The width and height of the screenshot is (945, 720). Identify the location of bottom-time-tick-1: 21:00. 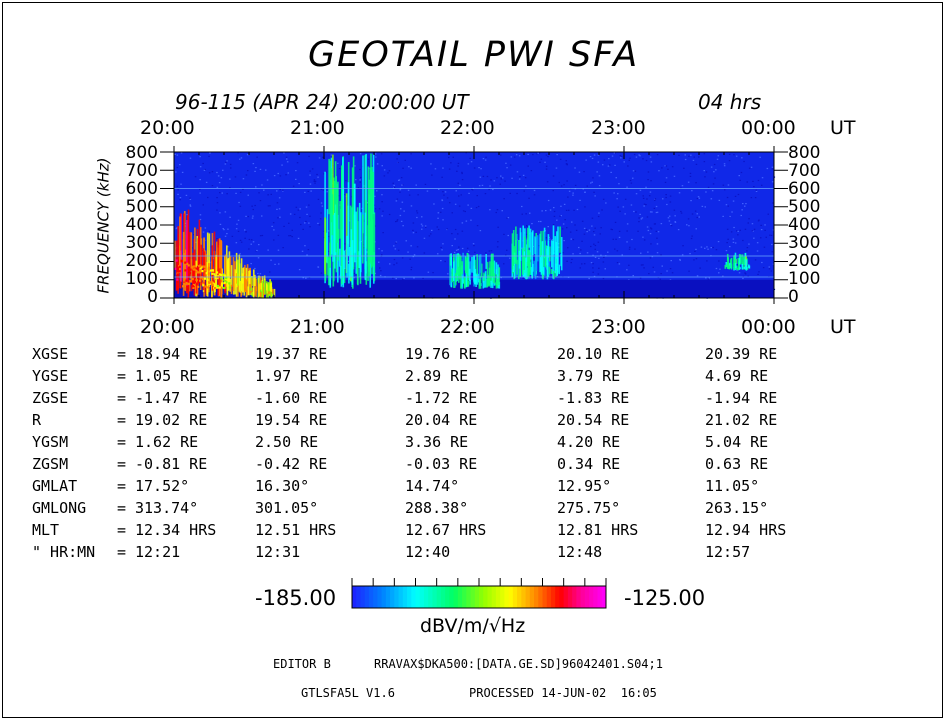
(317, 327).